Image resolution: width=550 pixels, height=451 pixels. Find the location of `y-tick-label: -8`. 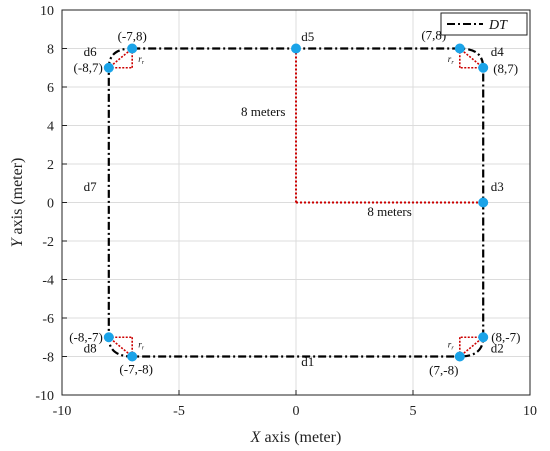

y-tick-label: -8 is located at coordinates (48, 358).